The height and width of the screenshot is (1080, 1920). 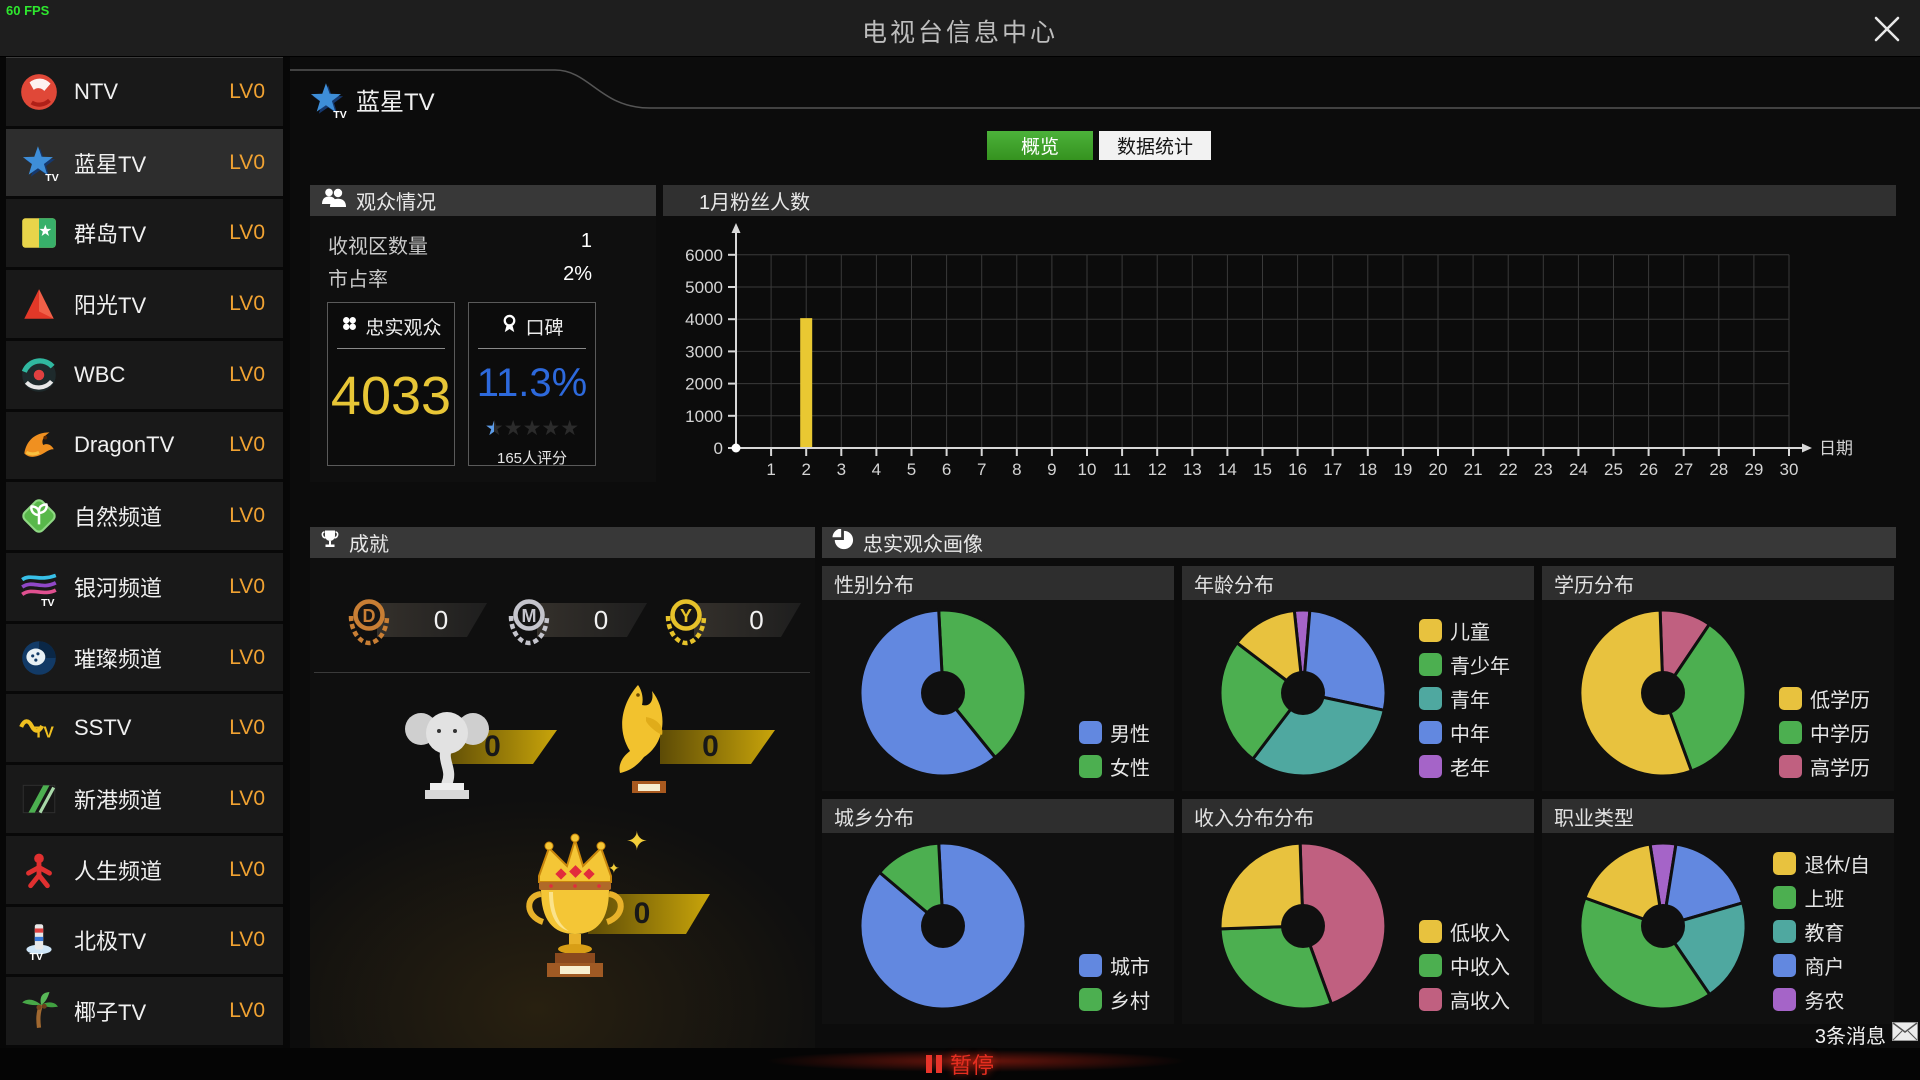 I want to click on pie-title: 职业类型, so click(x=1718, y=816).